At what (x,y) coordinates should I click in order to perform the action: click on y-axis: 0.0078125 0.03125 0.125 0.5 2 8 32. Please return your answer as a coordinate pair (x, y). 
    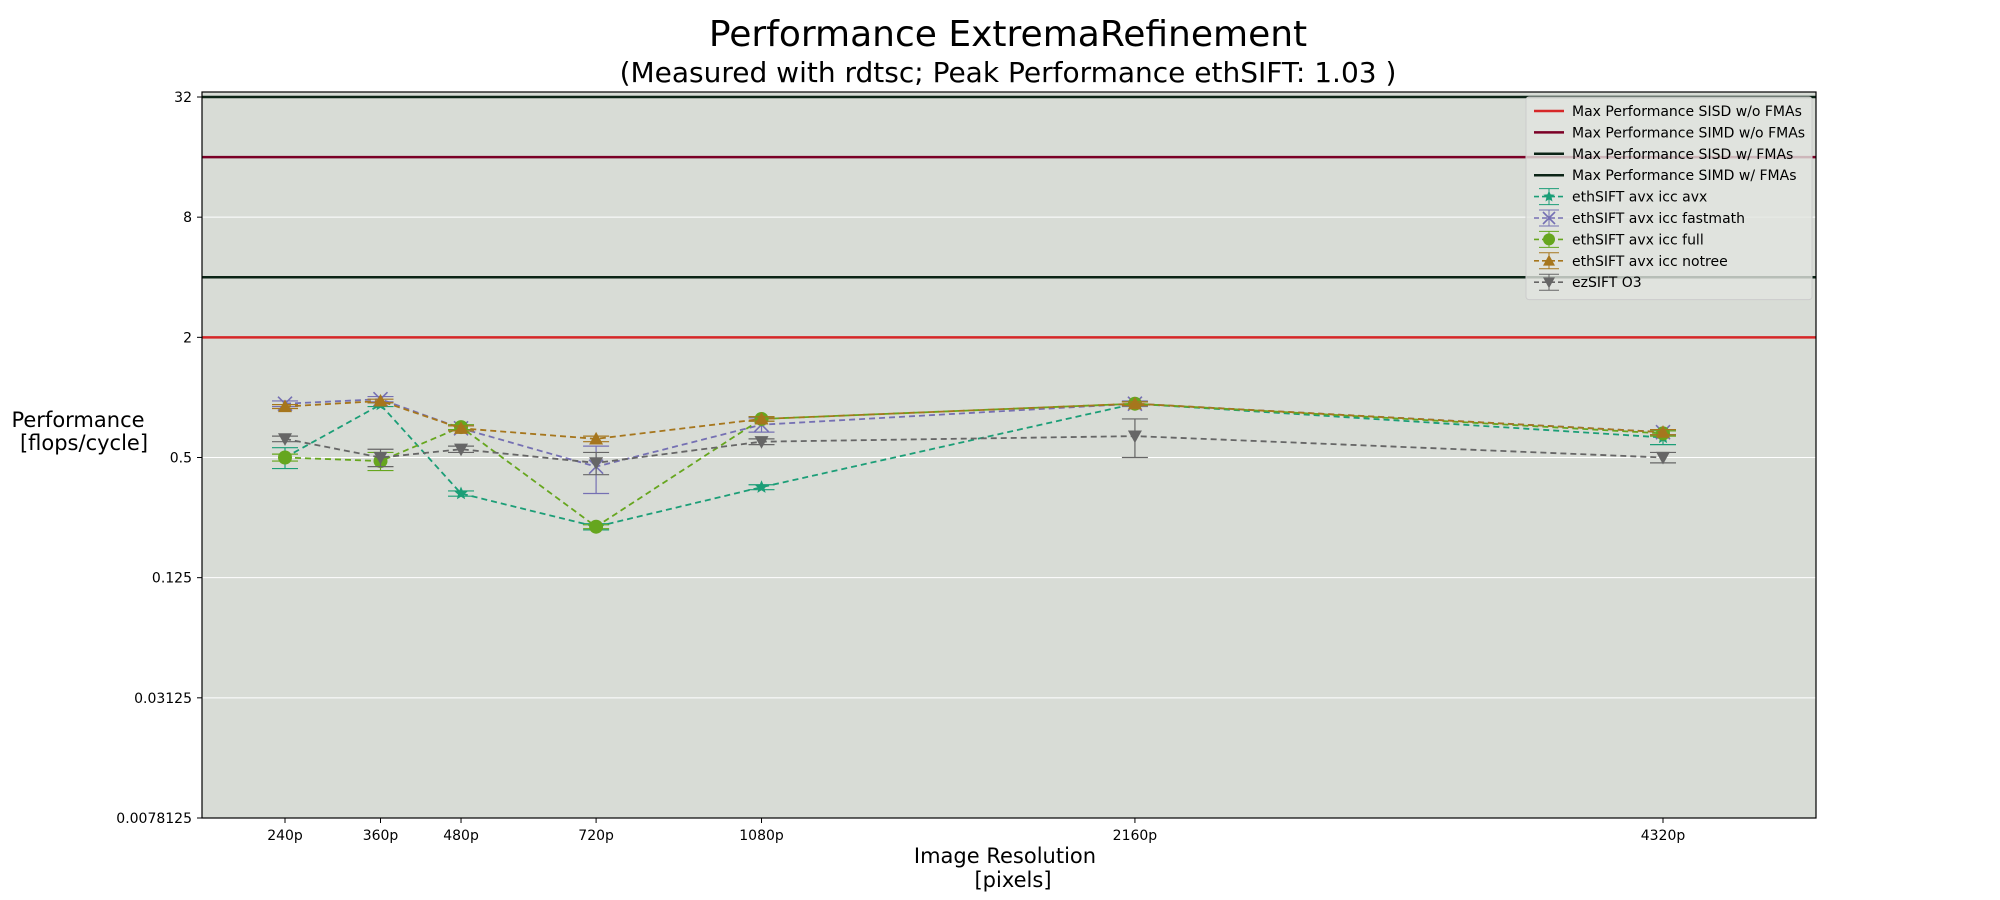
    Looking at the image, I should click on (159, 458).